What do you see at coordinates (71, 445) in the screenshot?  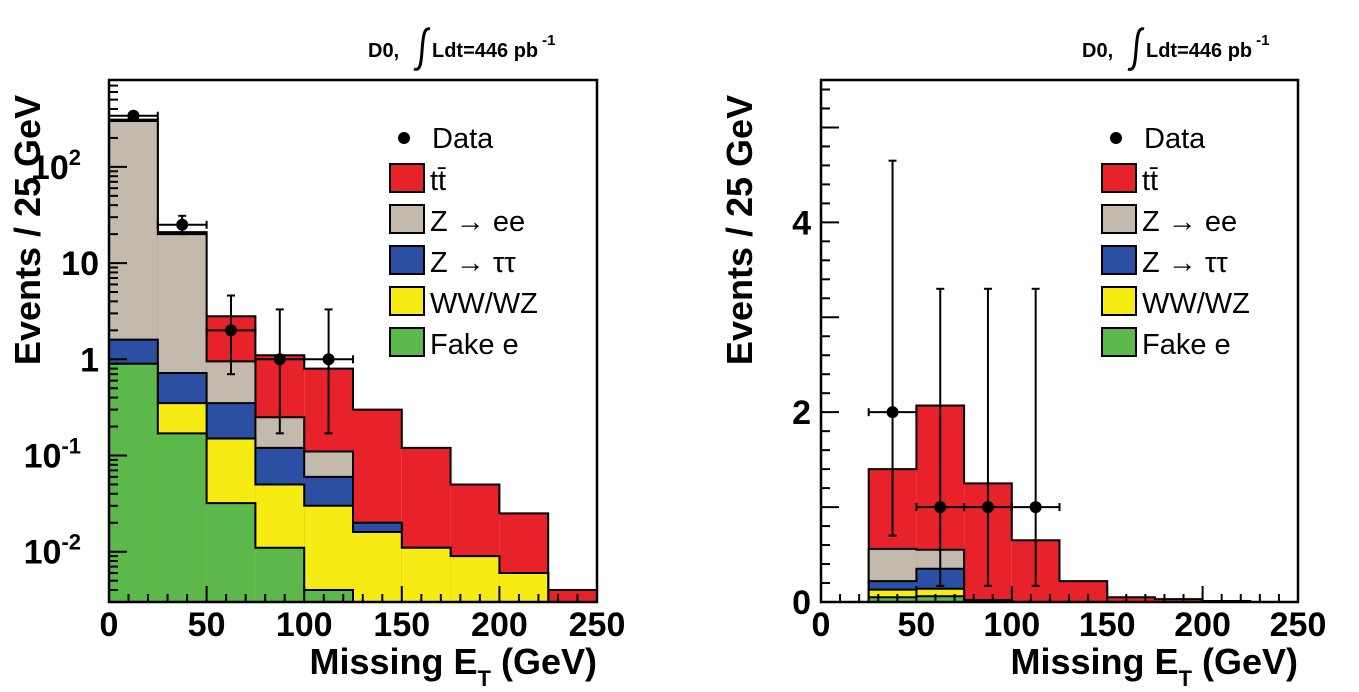 I see `y-tick-exponent: -1` at bounding box center [71, 445].